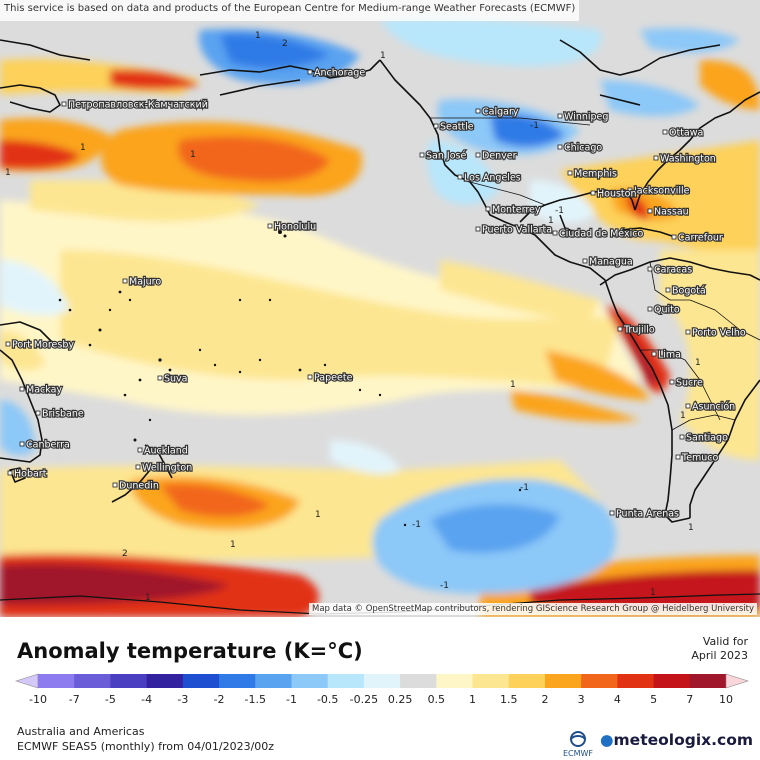 The image size is (760, 760). I want to click on city-label-halo: Majuro, so click(145, 282).